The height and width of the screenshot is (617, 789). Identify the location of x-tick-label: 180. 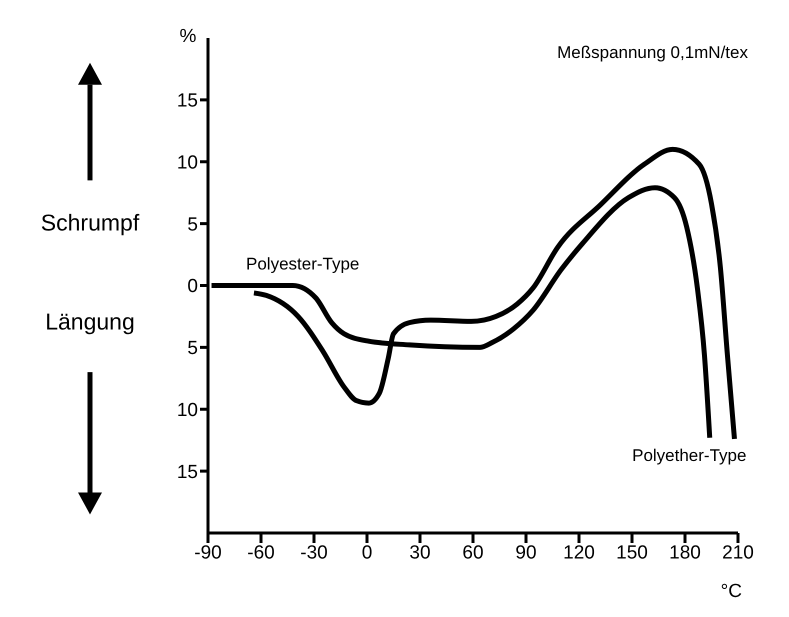
(685, 553).